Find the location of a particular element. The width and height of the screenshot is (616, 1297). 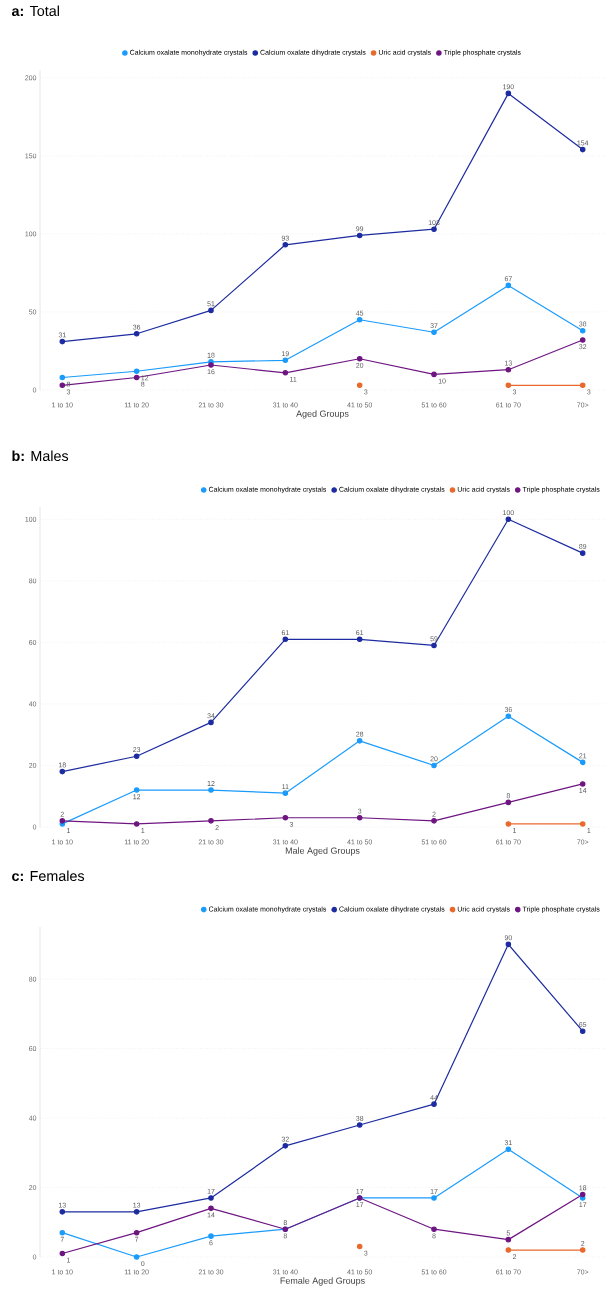

chart-title: c: Females is located at coordinates (48, 876).